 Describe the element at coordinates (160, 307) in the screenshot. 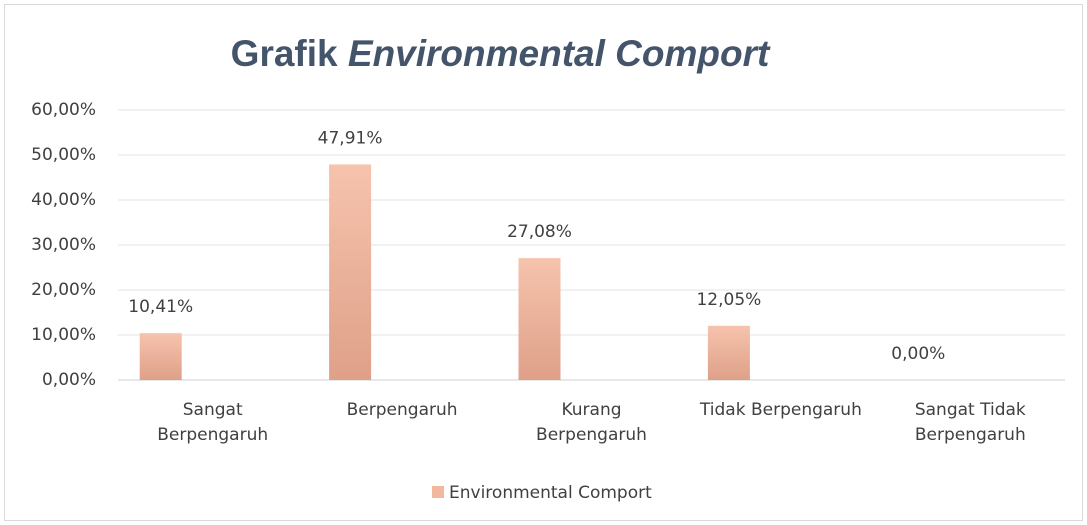

I see `value-label: 10,41%` at that location.